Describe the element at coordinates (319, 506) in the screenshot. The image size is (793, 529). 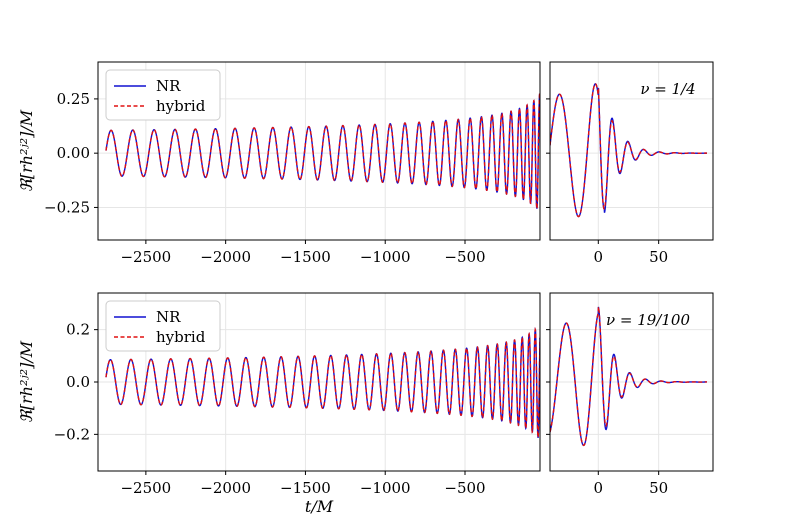
I see `x-axis-label: t/M` at that location.